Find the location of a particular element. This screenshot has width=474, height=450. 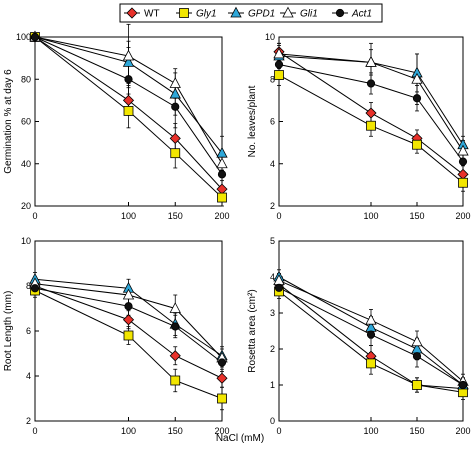

y-axis-label: Root Length (mm) is located at coordinates (8, 331).